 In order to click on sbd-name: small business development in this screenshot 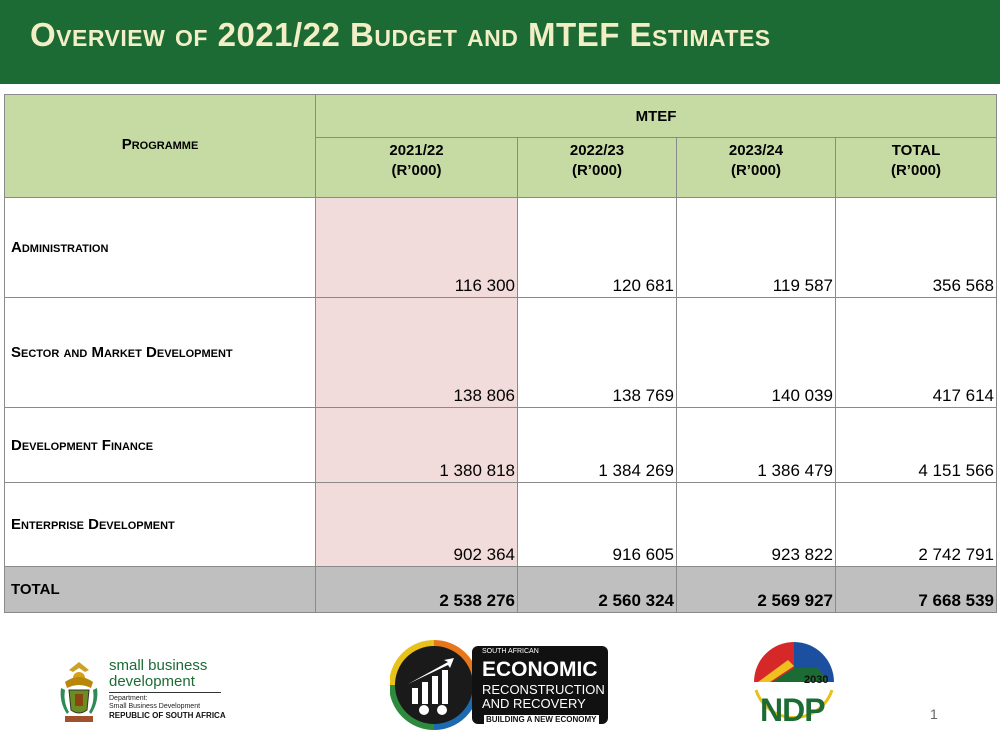, I will do `click(158, 674)`.